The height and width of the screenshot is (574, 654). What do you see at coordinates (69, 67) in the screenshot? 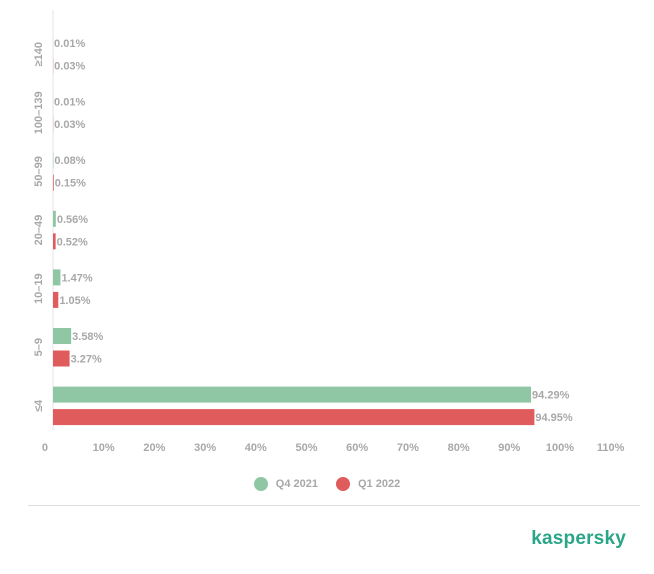
I see `data-label-1-0: 0.03%` at bounding box center [69, 67].